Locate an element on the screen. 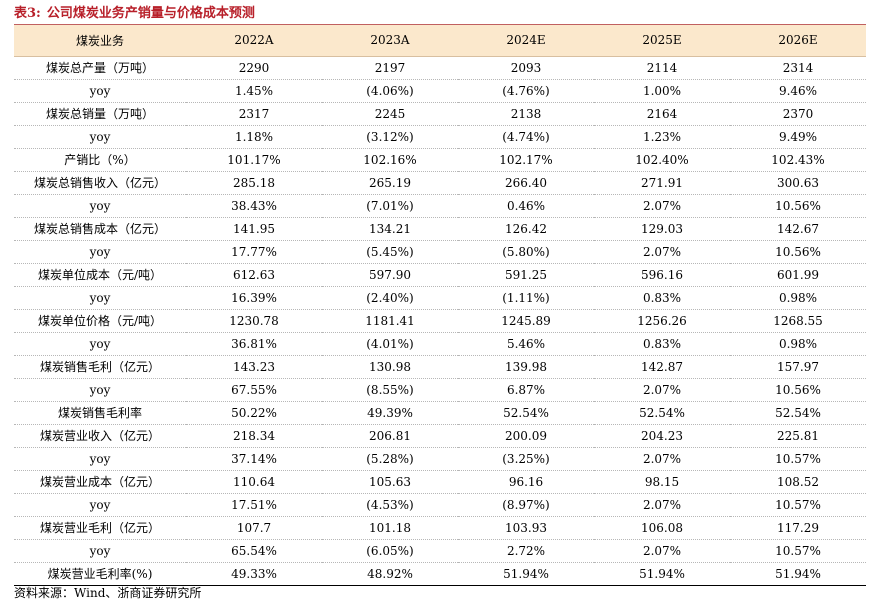  cell-value: 2164 is located at coordinates (662, 114).